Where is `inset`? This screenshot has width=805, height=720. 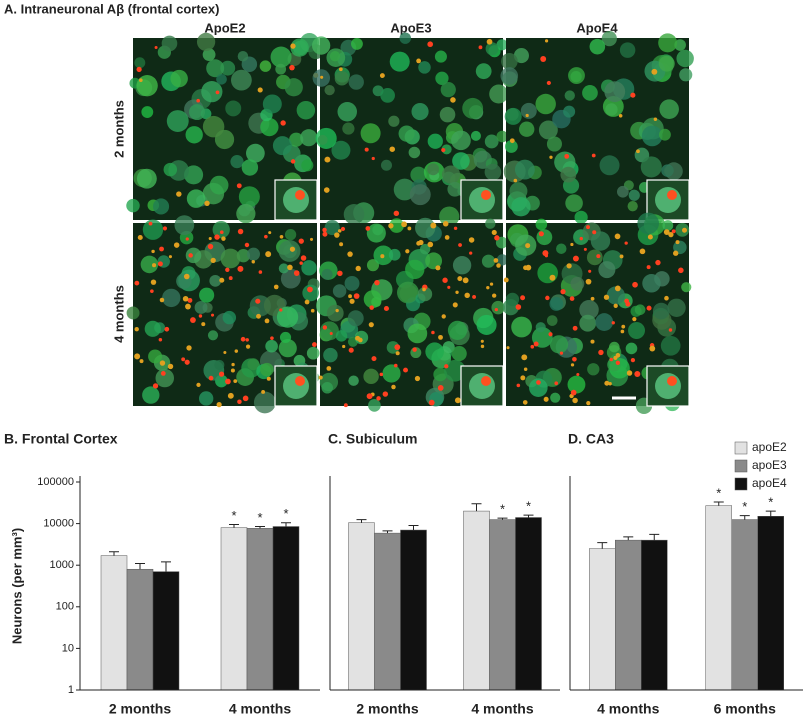 inset is located at coordinates (668, 386).